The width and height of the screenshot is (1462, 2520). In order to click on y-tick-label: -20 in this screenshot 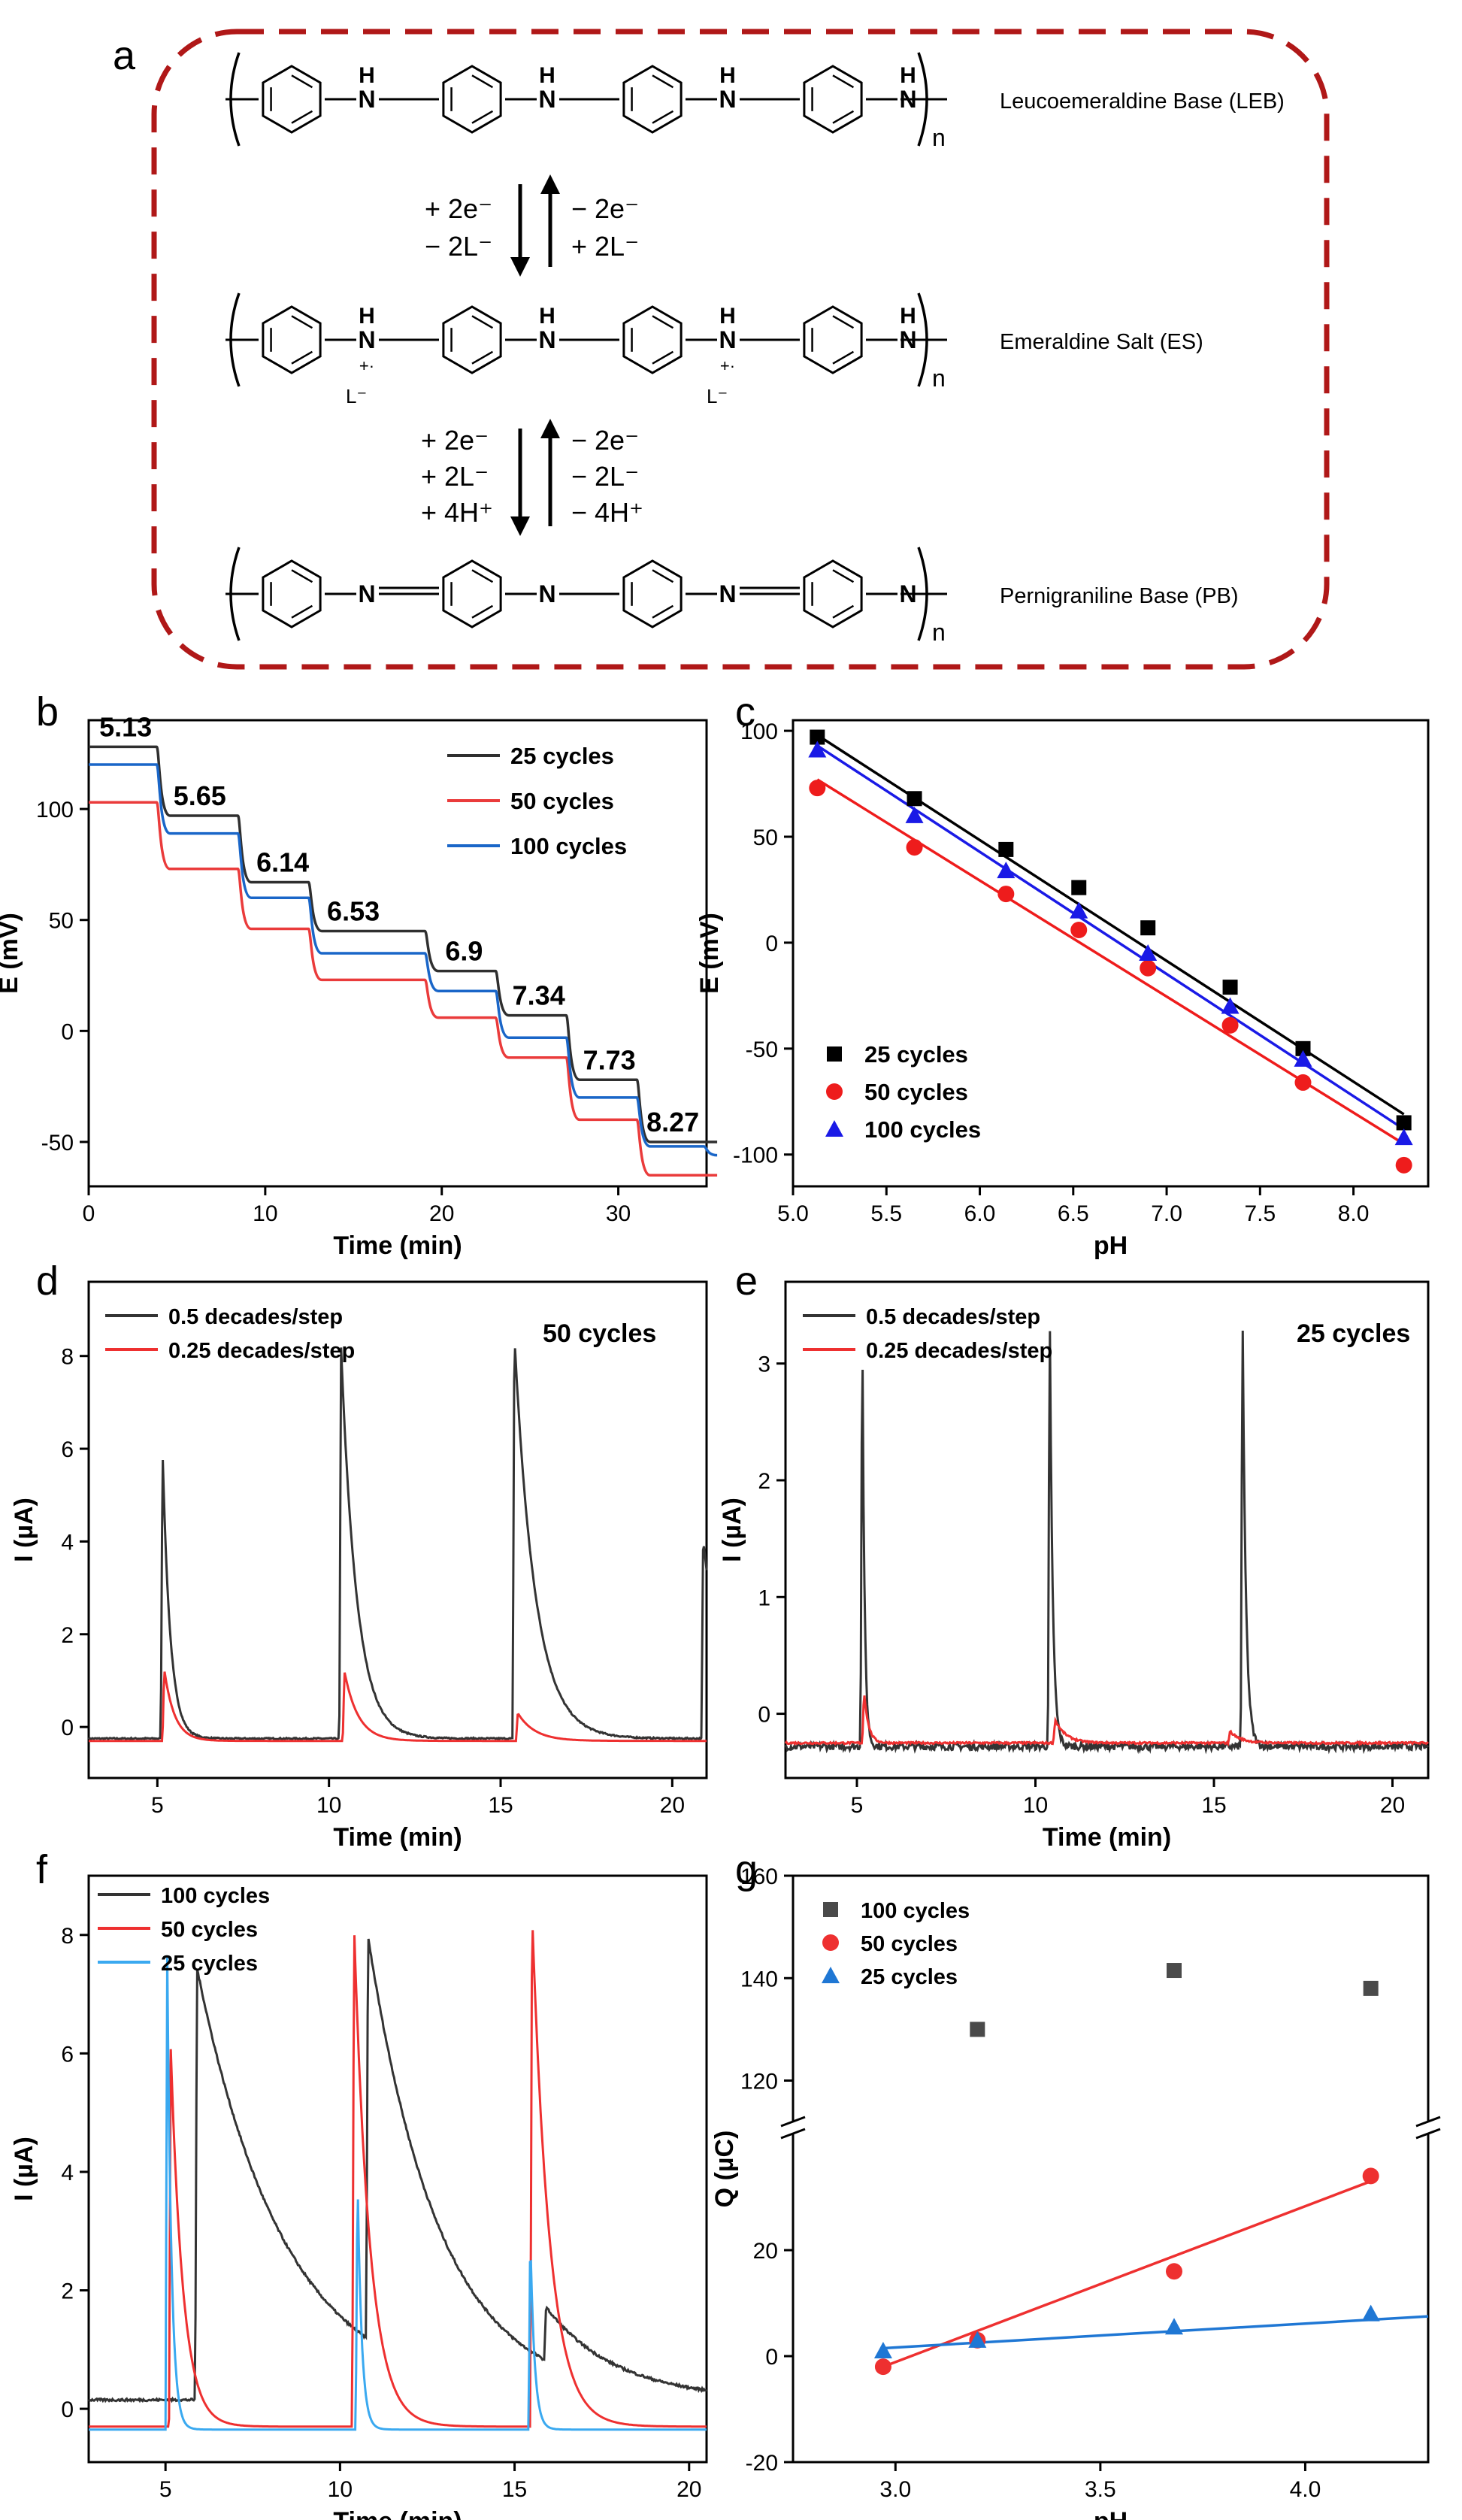, I will do `click(762, 2463)`.